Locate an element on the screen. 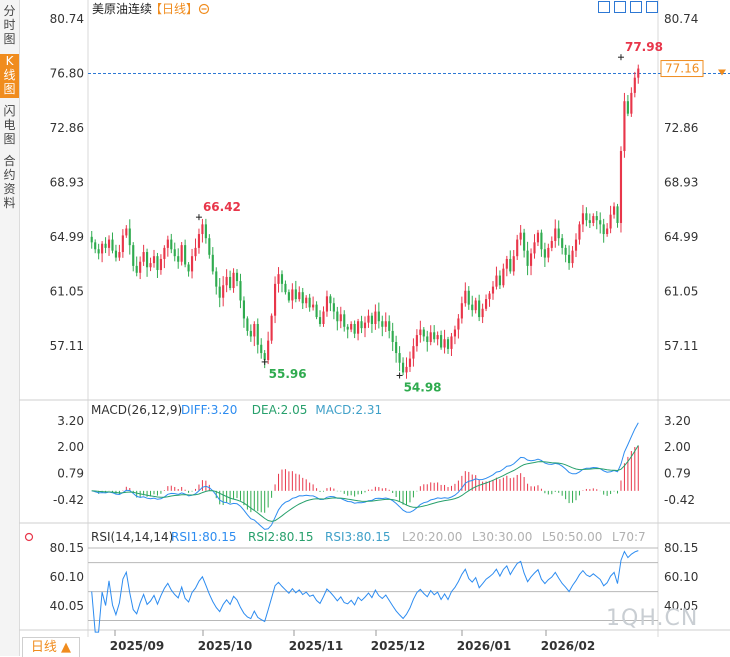 The width and height of the screenshot is (730, 657). tab-tick-chart: 闪电图 is located at coordinates (9, 125).